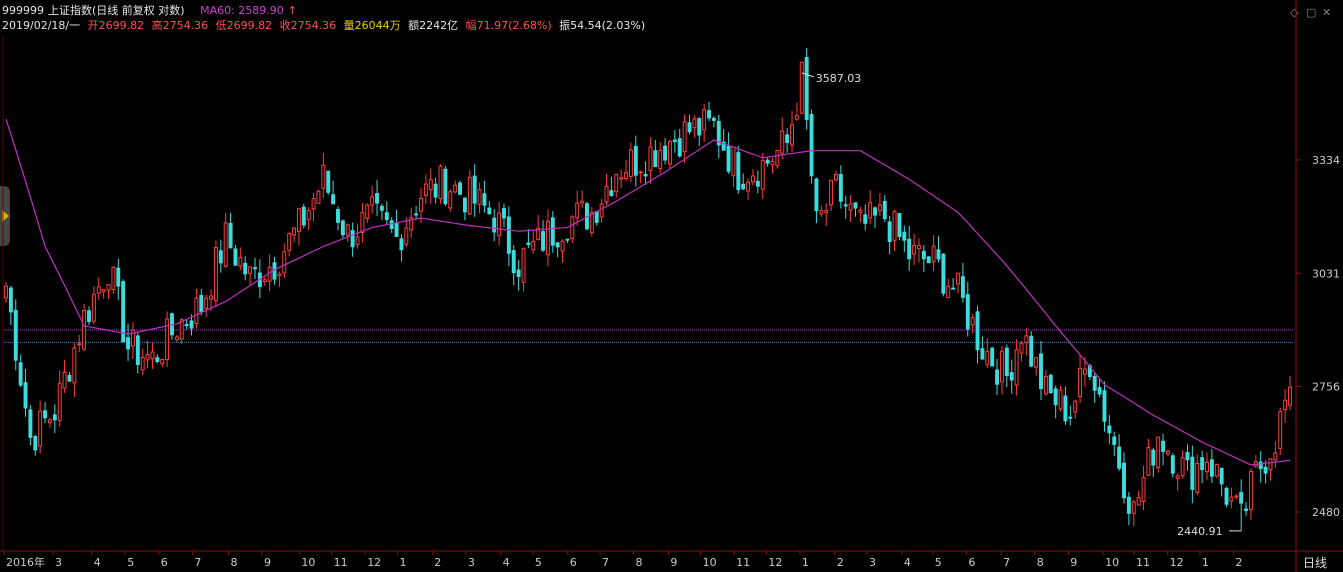 The width and height of the screenshot is (1343, 572). I want to click on x-tick-label: 3, so click(58, 562).